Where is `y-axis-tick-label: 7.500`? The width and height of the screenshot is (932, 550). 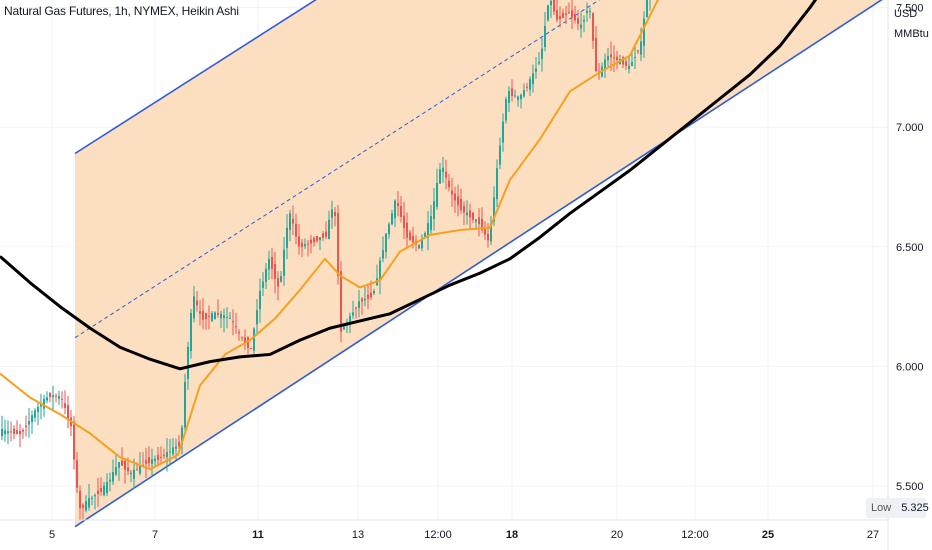 y-axis-tick-label: 7.500 is located at coordinates (910, 9).